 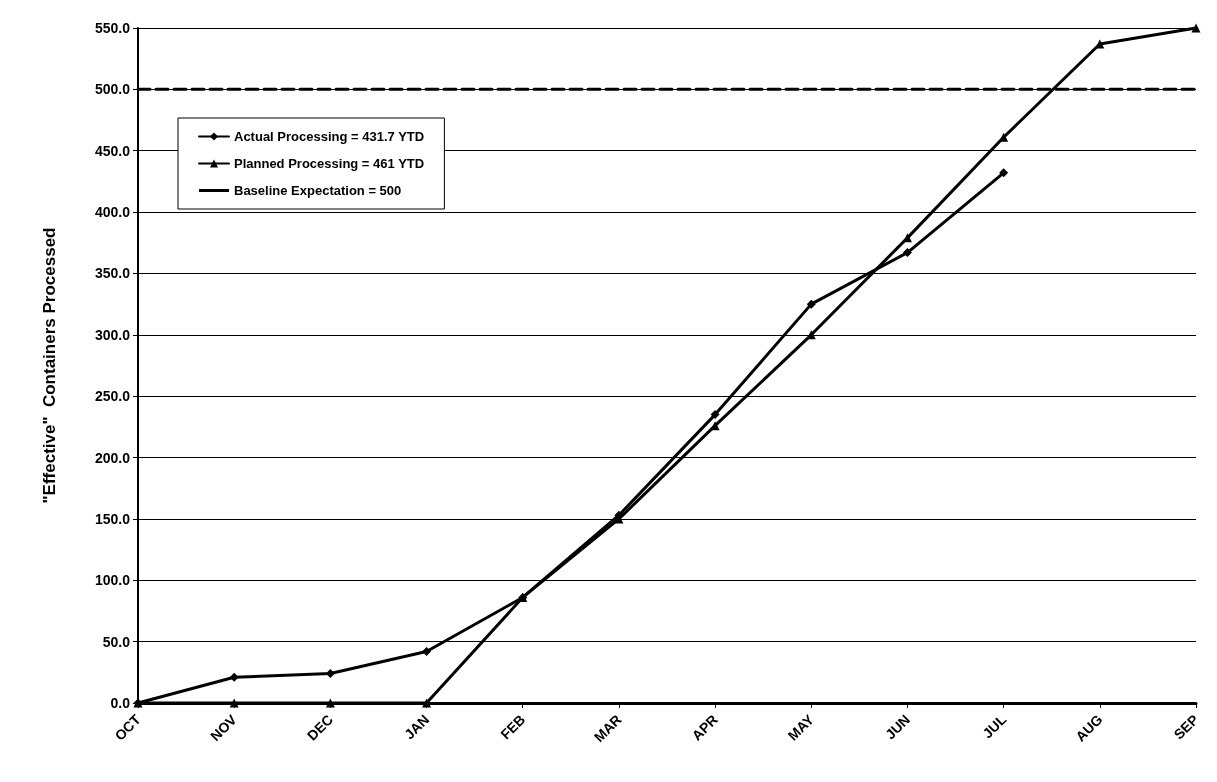 What do you see at coordinates (112, 334) in the screenshot?
I see `y-tick-label: 300.0` at bounding box center [112, 334].